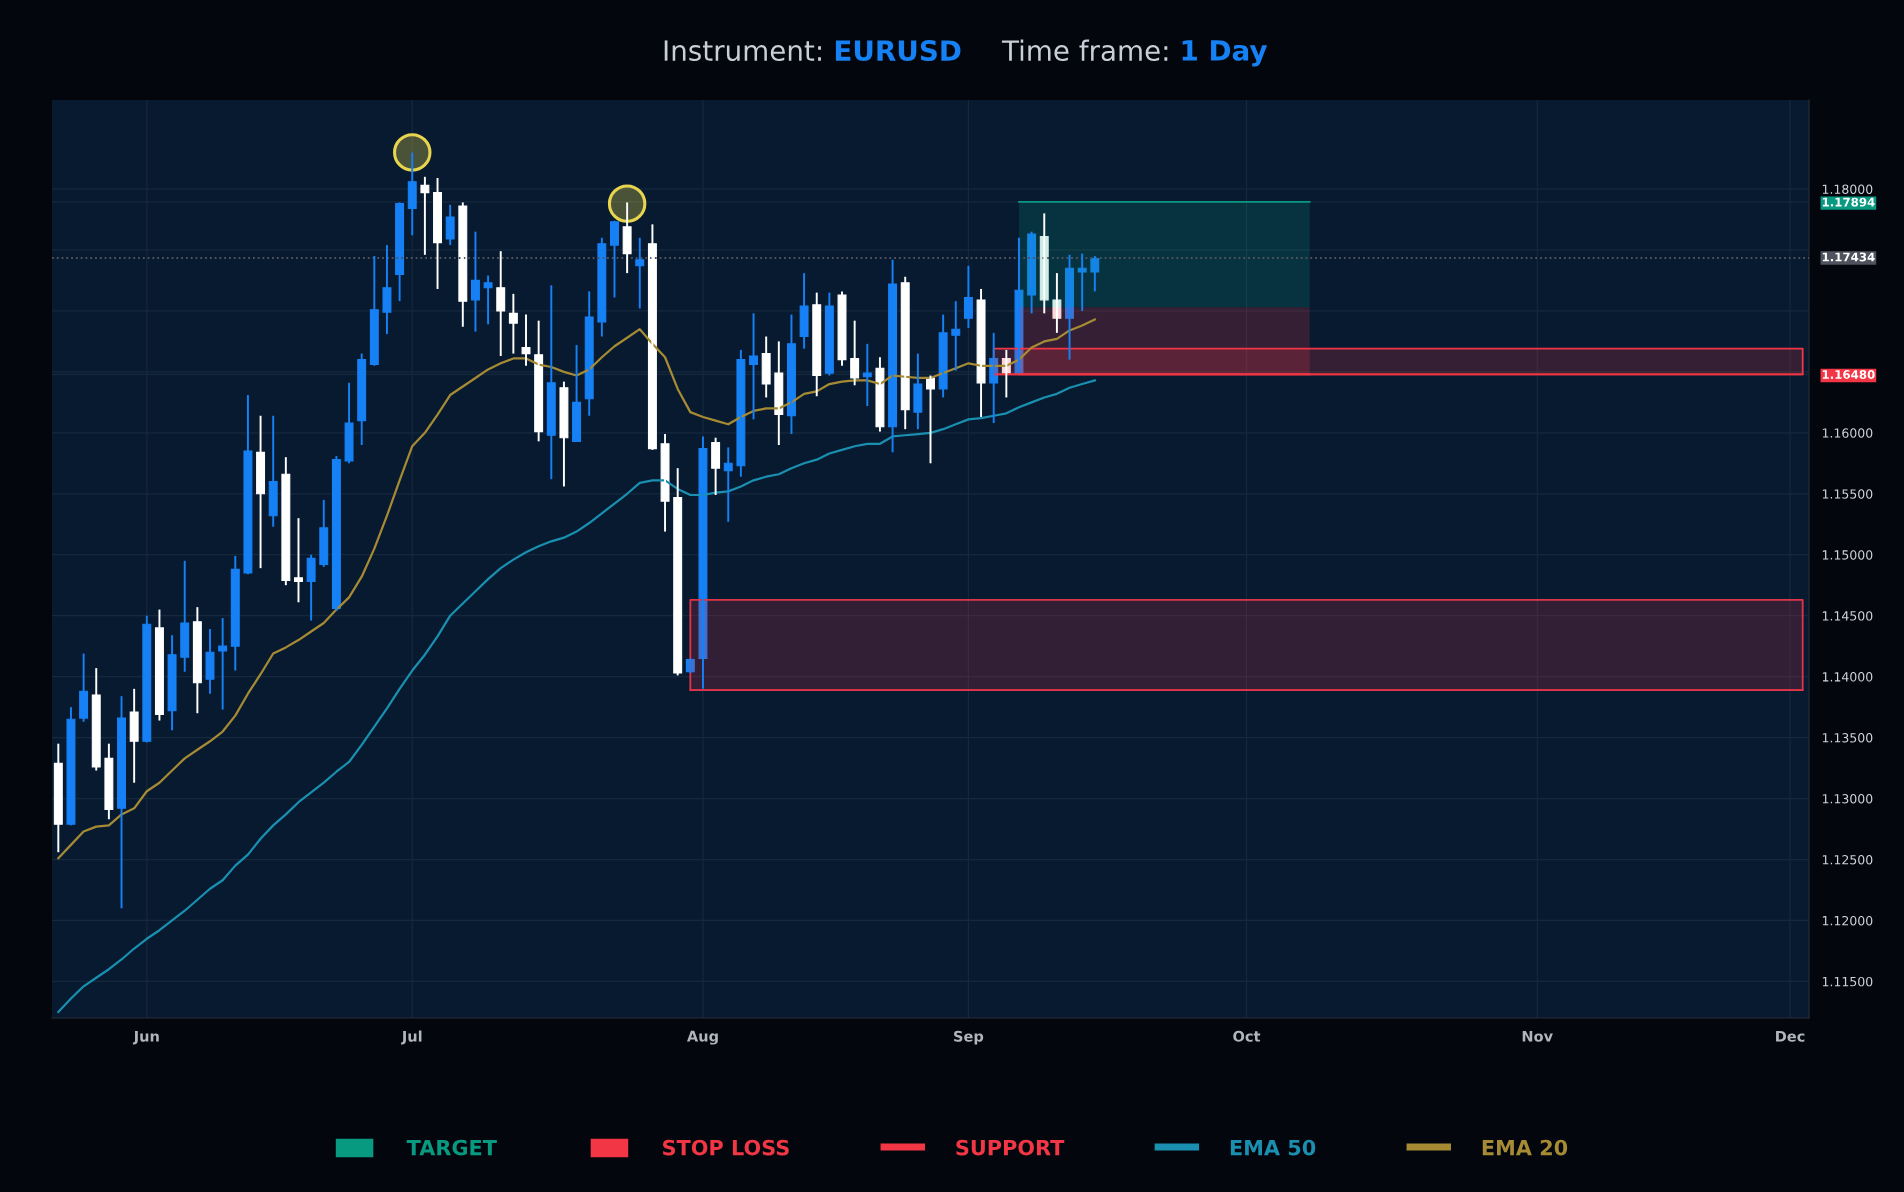 The width and height of the screenshot is (1904, 1192). I want to click on x-tick-label: Dec, so click(1790, 1036).